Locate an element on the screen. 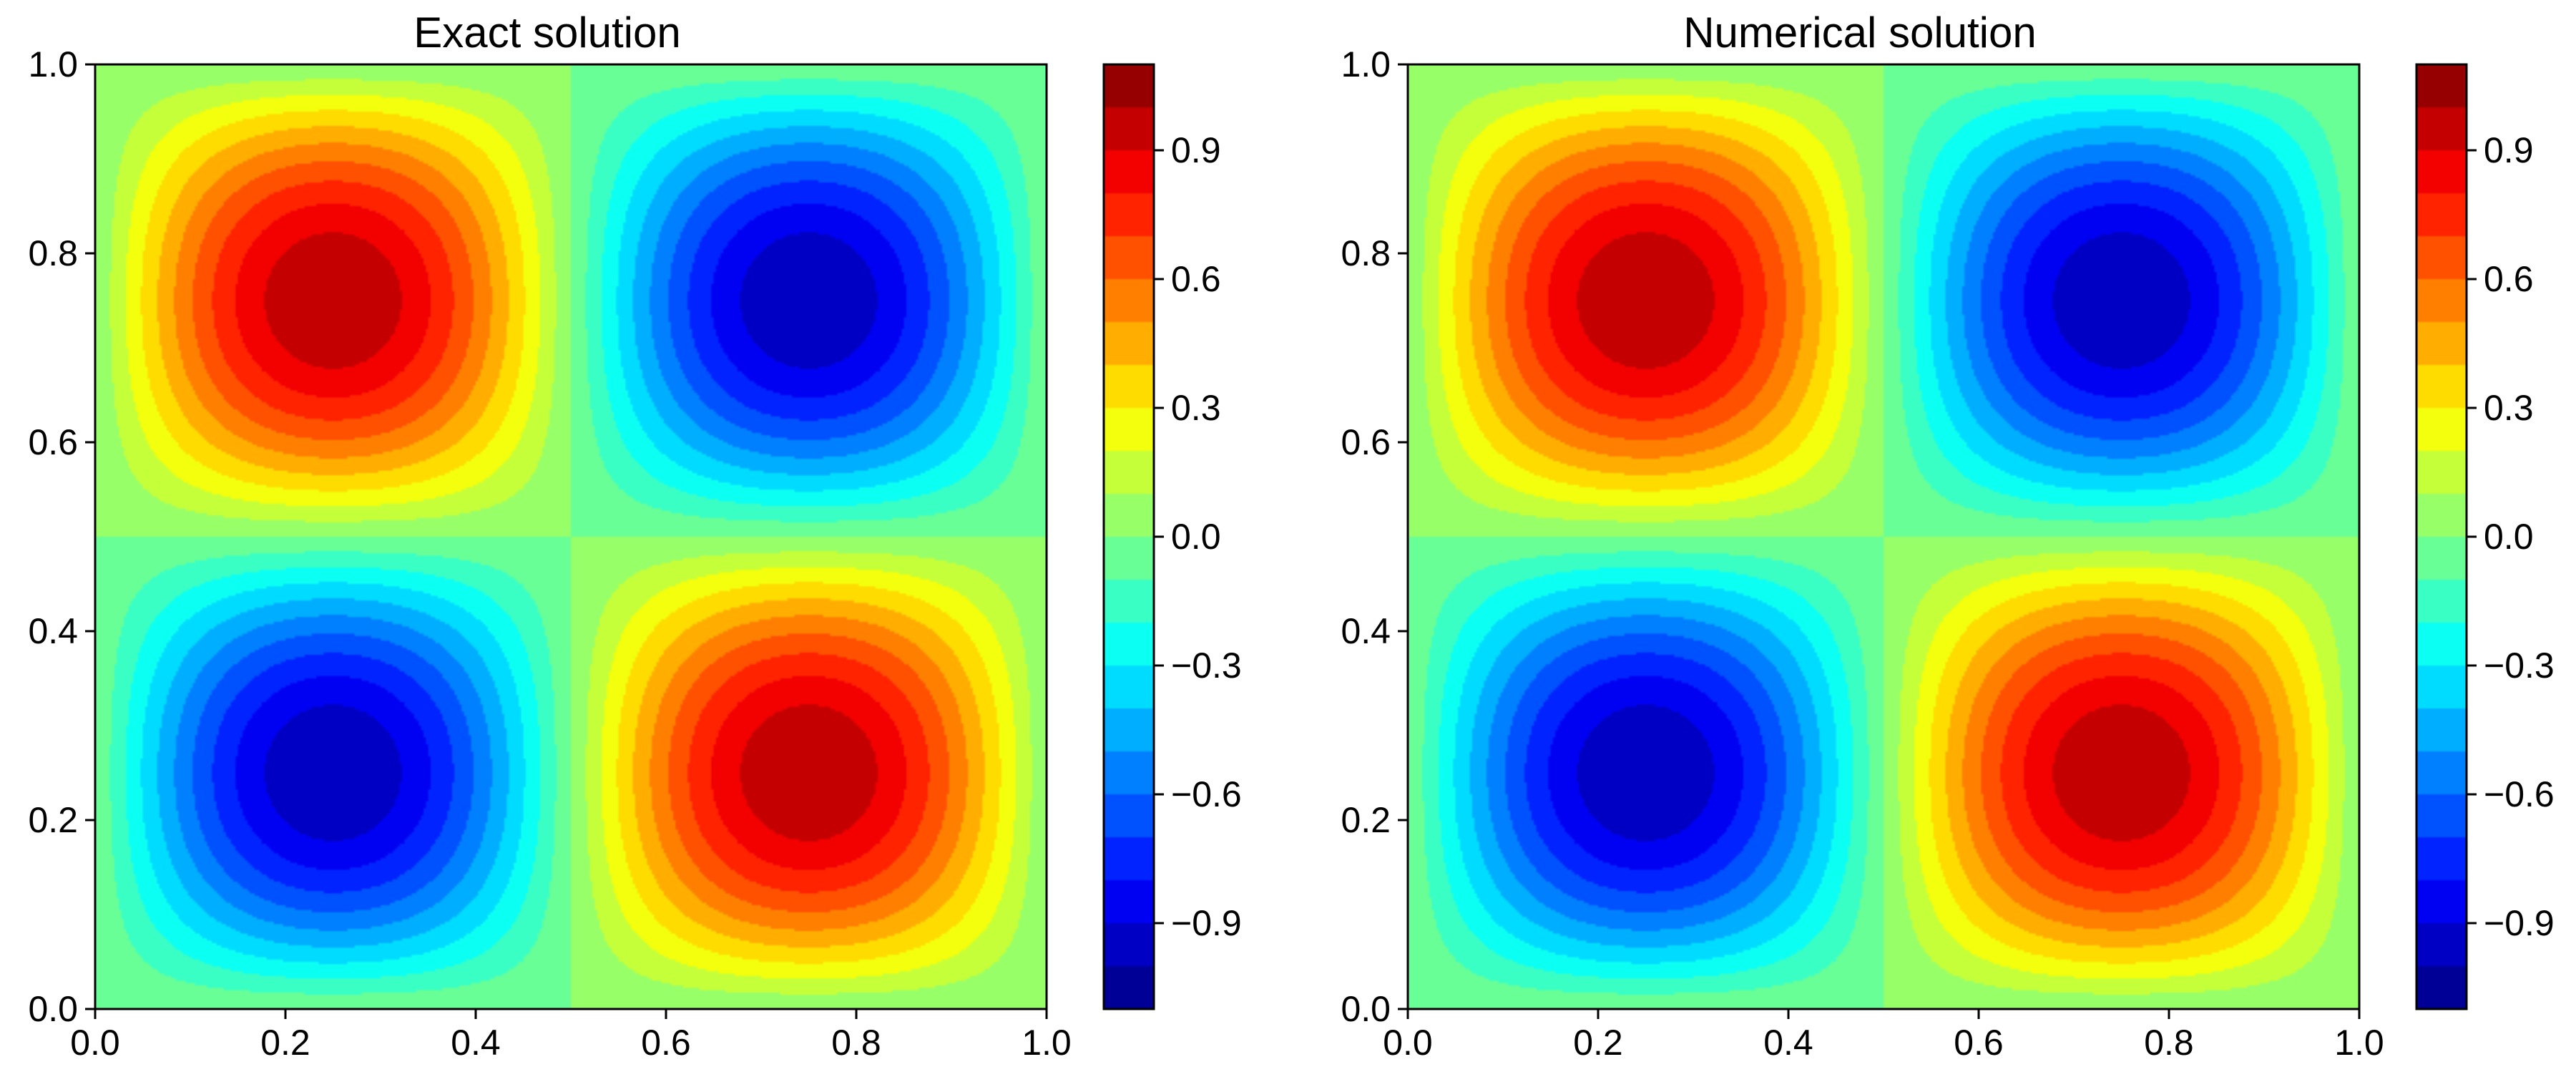  chart-title: Numerical solution is located at coordinates (1860, 33).